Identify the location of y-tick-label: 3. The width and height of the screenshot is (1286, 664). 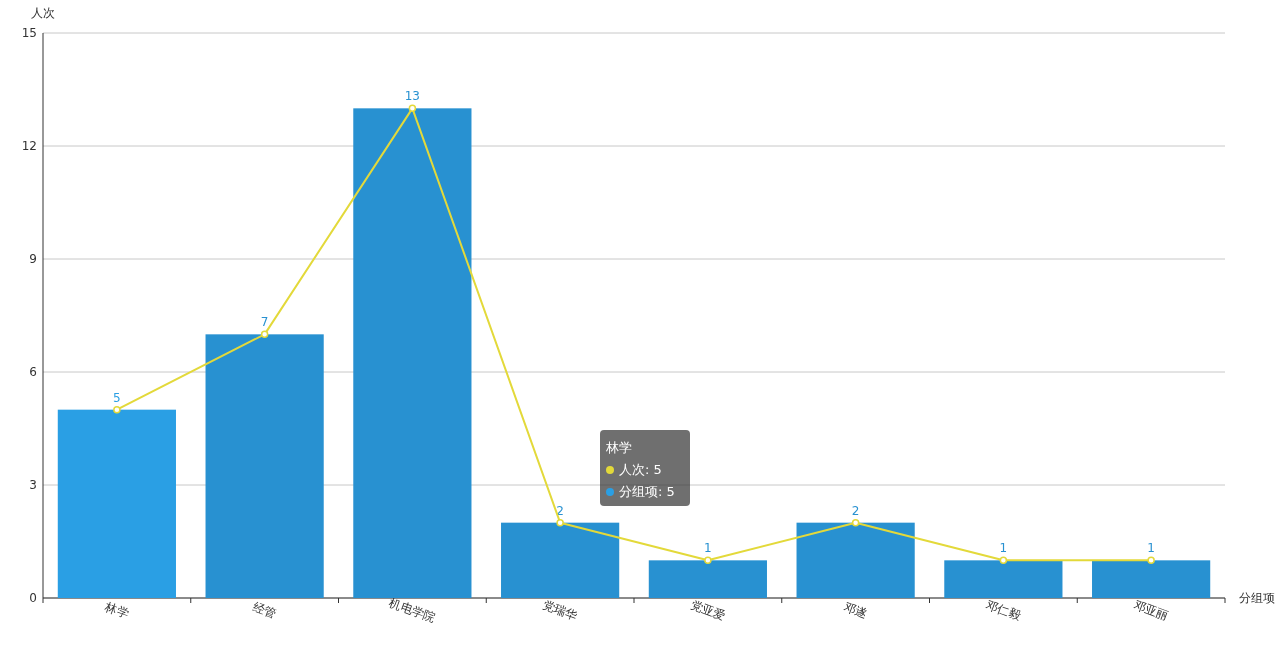
(33, 485).